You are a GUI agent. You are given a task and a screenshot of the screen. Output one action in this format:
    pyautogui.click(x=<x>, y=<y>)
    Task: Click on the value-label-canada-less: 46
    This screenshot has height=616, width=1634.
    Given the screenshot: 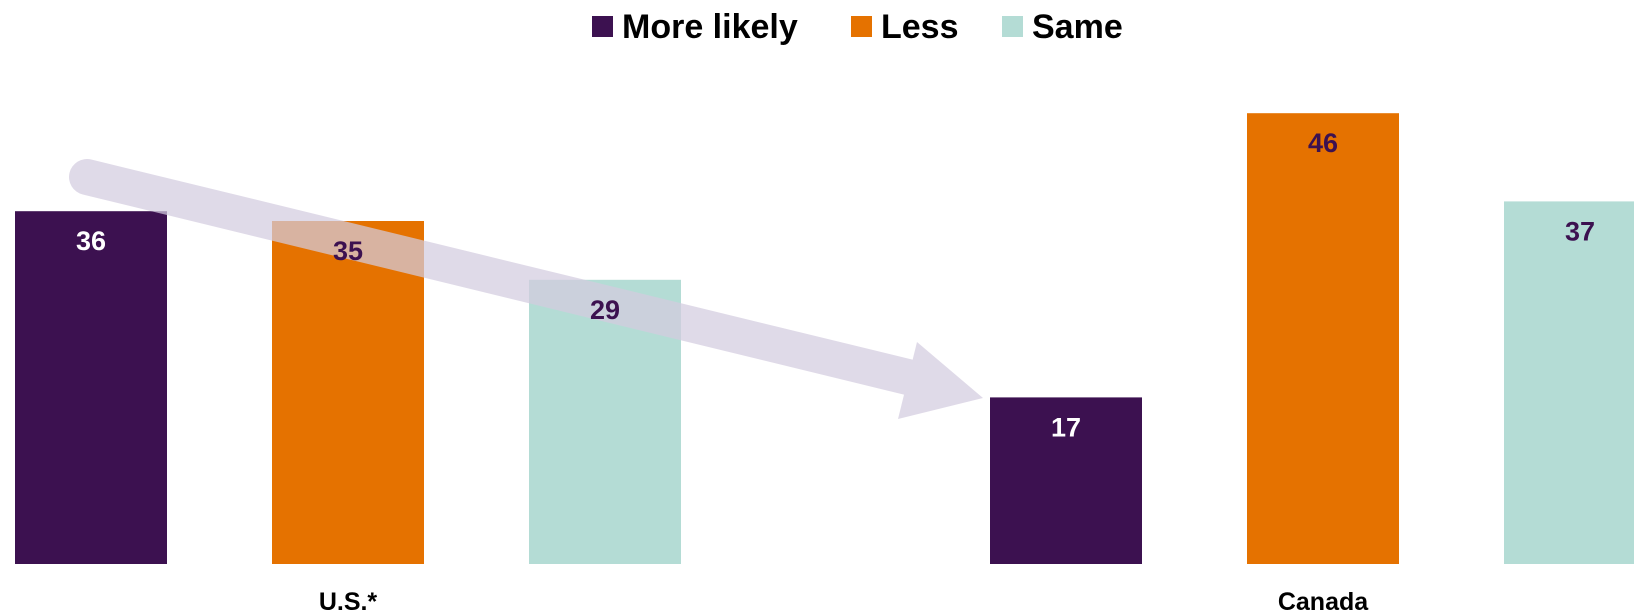 What is the action you would take?
    pyautogui.click(x=1323, y=143)
    